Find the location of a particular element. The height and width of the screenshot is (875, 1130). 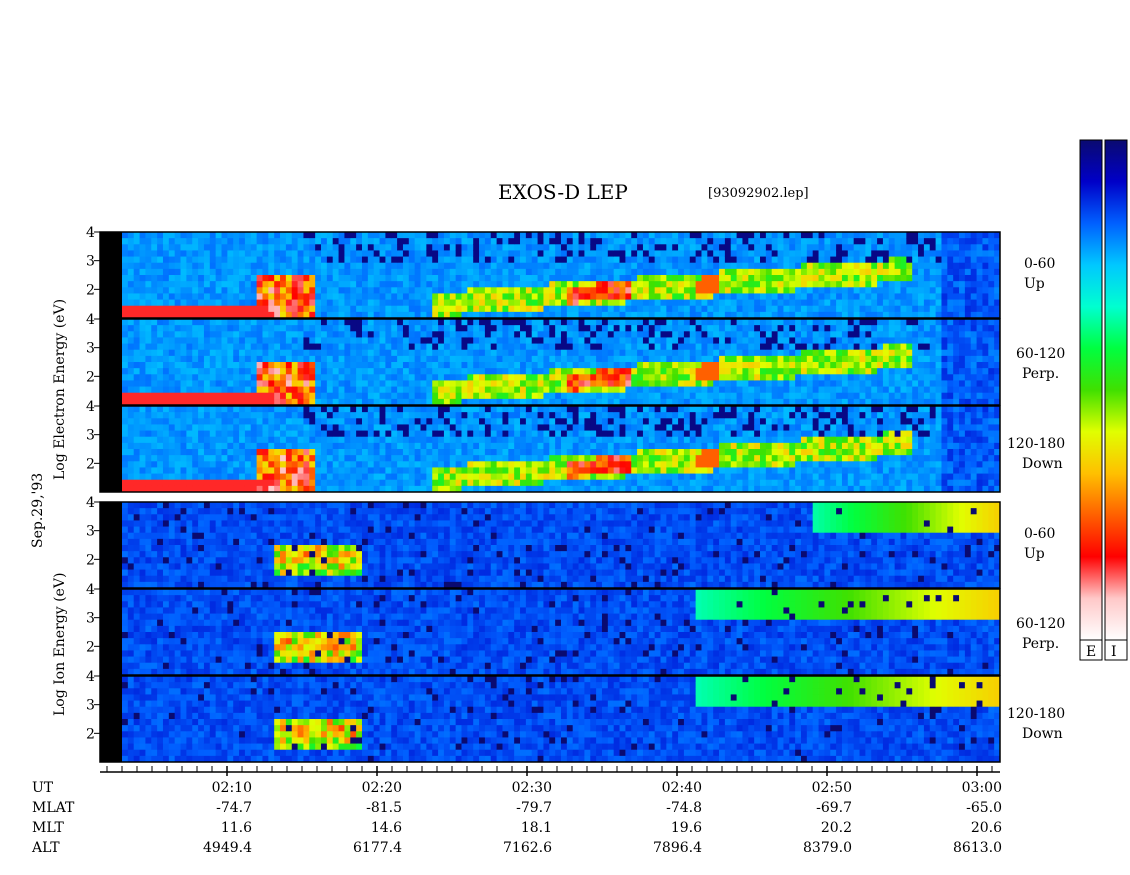

footer-mlt-value: 20.6 is located at coordinates (986, 828).